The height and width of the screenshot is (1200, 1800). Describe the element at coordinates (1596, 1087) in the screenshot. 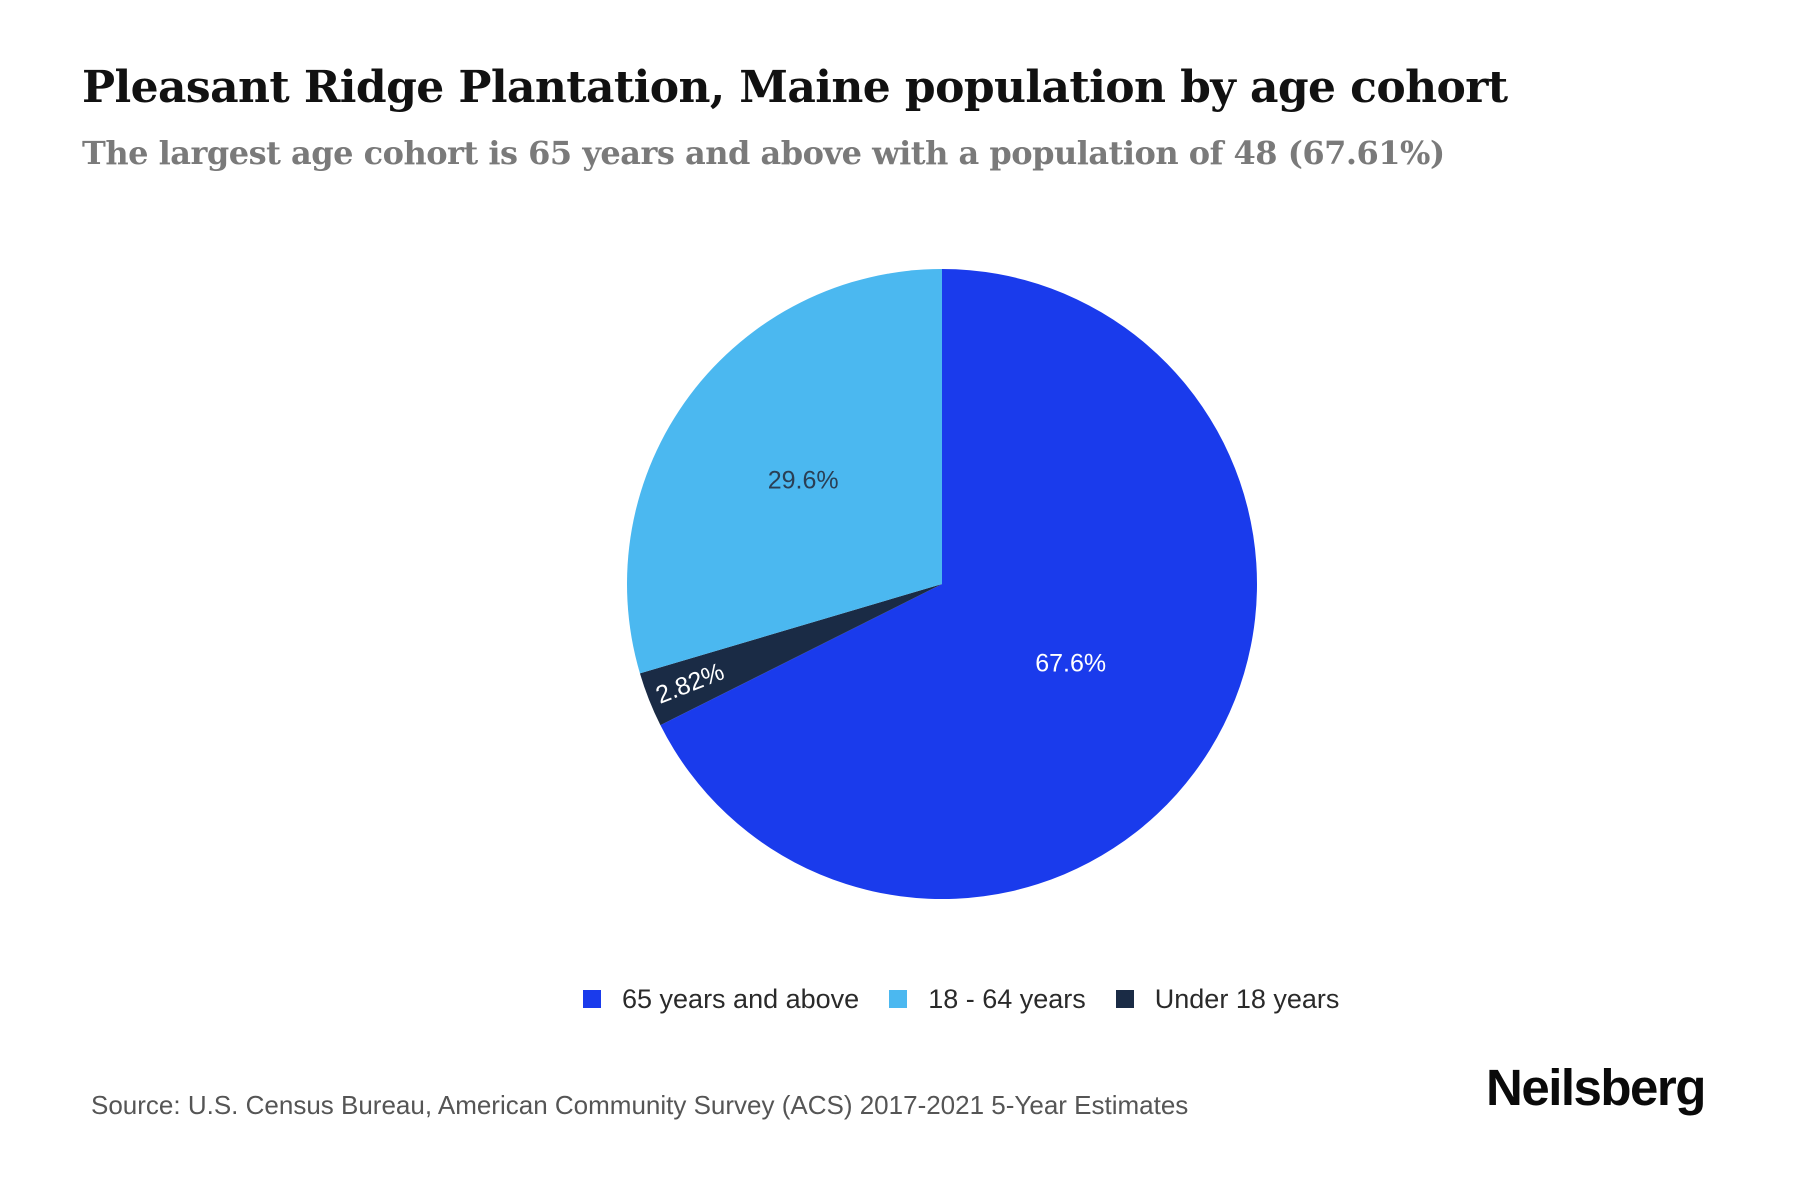

I see `brand-logo: Neilsberg` at that location.